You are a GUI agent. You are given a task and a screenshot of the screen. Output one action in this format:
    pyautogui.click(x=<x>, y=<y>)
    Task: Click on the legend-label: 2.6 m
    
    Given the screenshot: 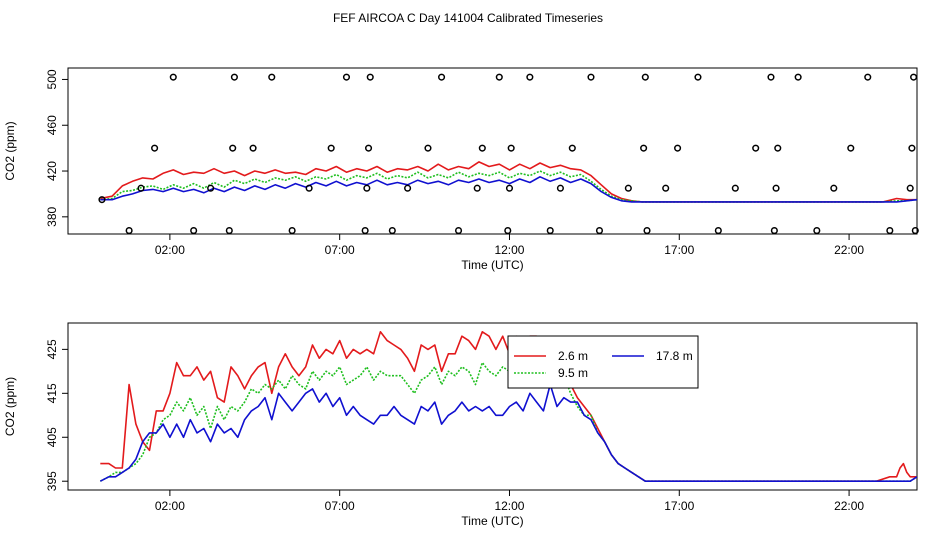 What is the action you would take?
    pyautogui.click(x=573, y=356)
    